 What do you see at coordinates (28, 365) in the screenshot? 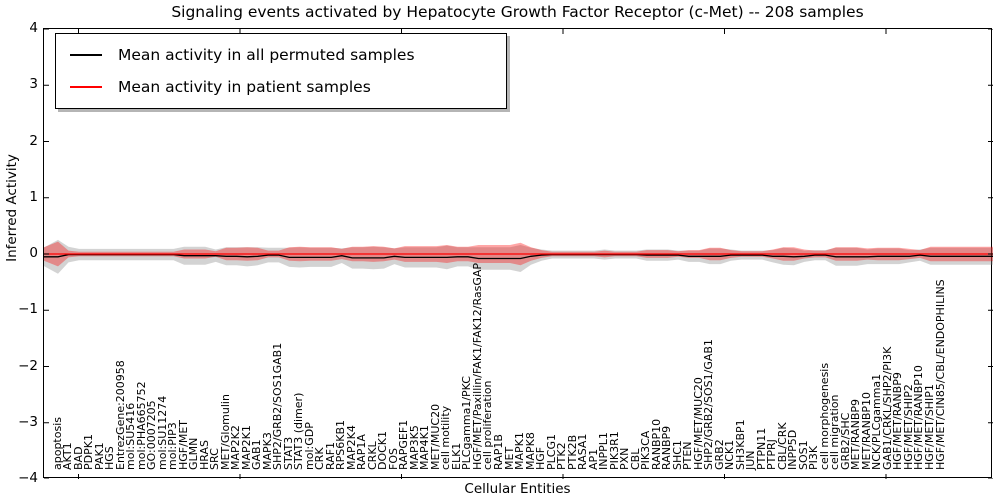
I see `y-tick-label: −2` at bounding box center [28, 365].